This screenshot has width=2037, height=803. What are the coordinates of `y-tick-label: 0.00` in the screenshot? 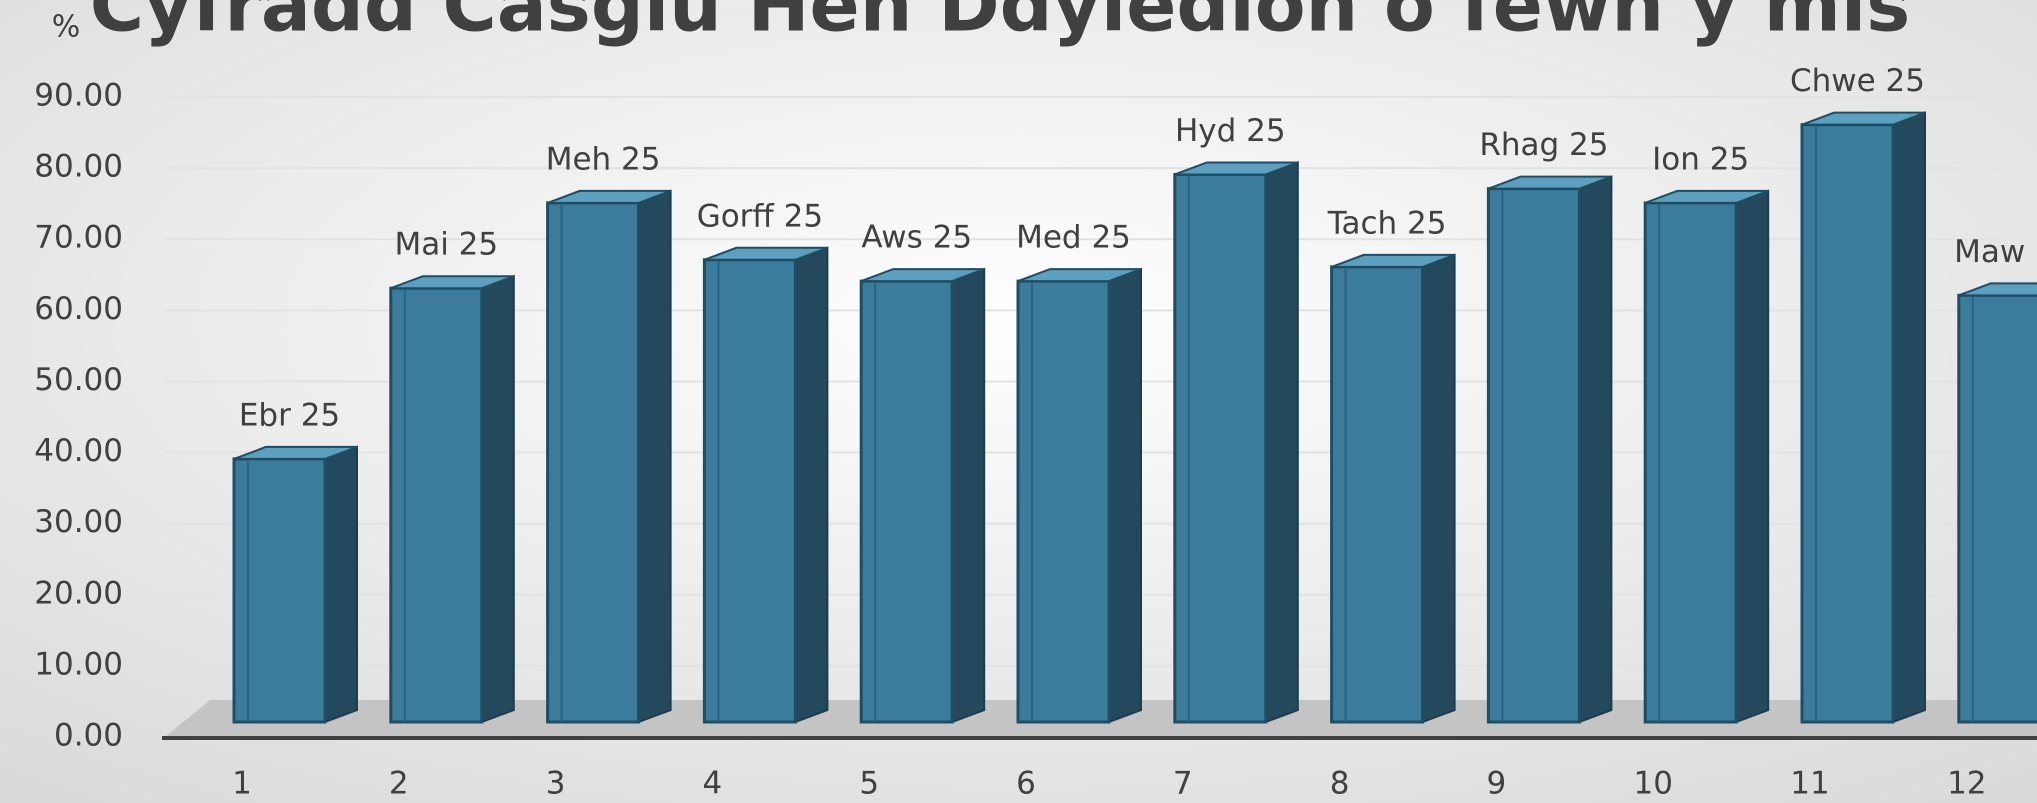 It's located at (88, 736).